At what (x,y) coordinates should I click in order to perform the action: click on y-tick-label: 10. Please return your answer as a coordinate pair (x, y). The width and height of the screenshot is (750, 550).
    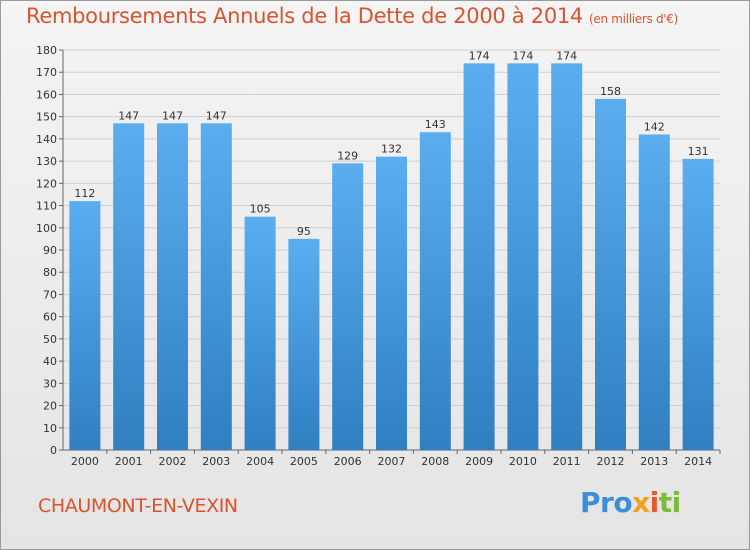
    Looking at the image, I should click on (50, 428).